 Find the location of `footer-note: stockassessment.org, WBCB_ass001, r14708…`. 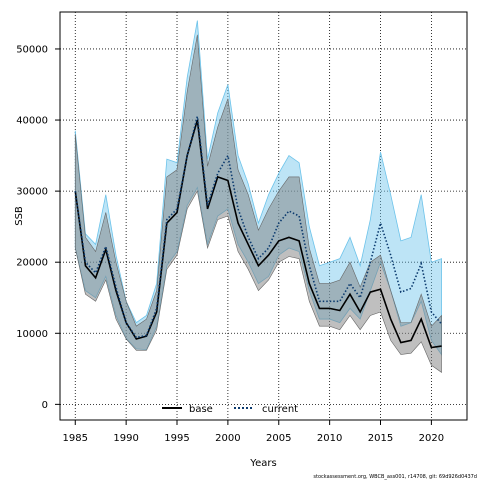

footer-note: stockassessment.org, WBCB_ass001, r14708… is located at coordinates (395, 477).